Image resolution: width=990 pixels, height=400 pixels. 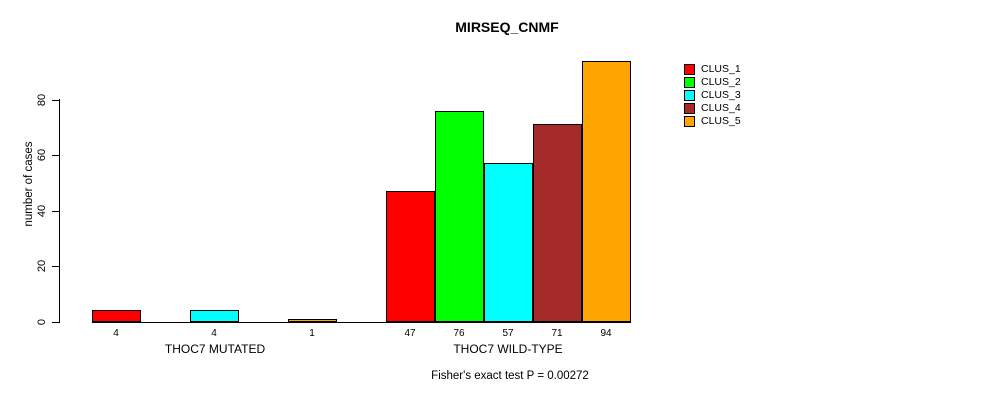 I want to click on chart-title: MIRSEQ_CNMF, so click(x=507, y=27).